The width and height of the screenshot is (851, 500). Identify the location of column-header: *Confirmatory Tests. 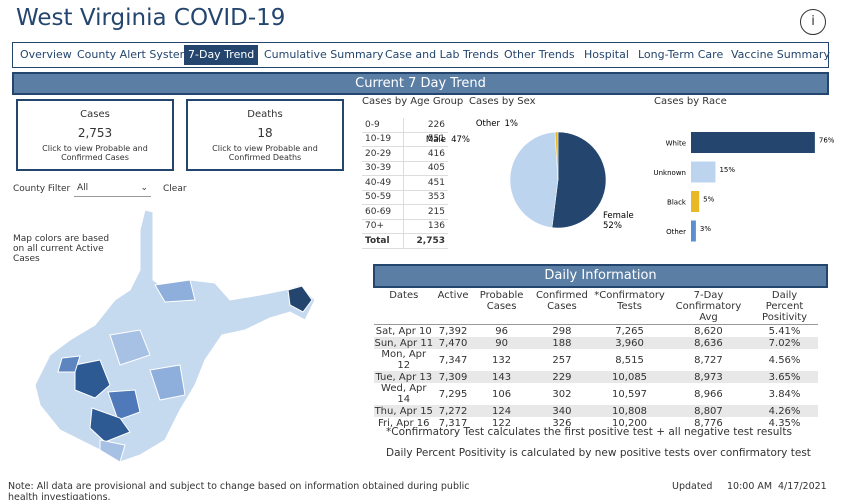
(629, 307).